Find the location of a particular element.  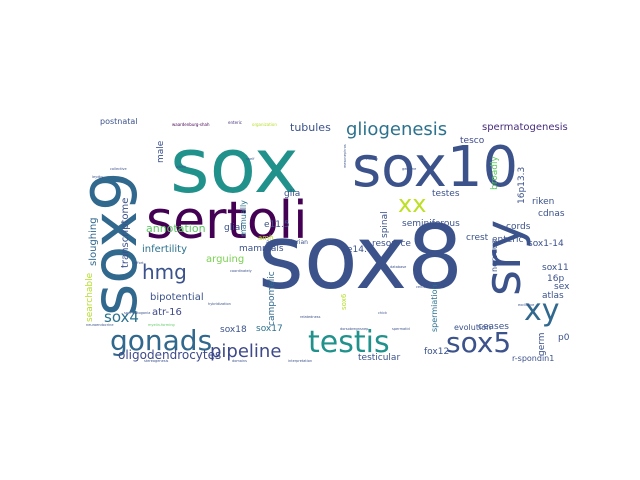

word-sox5: sox5 is located at coordinates (478, 342).